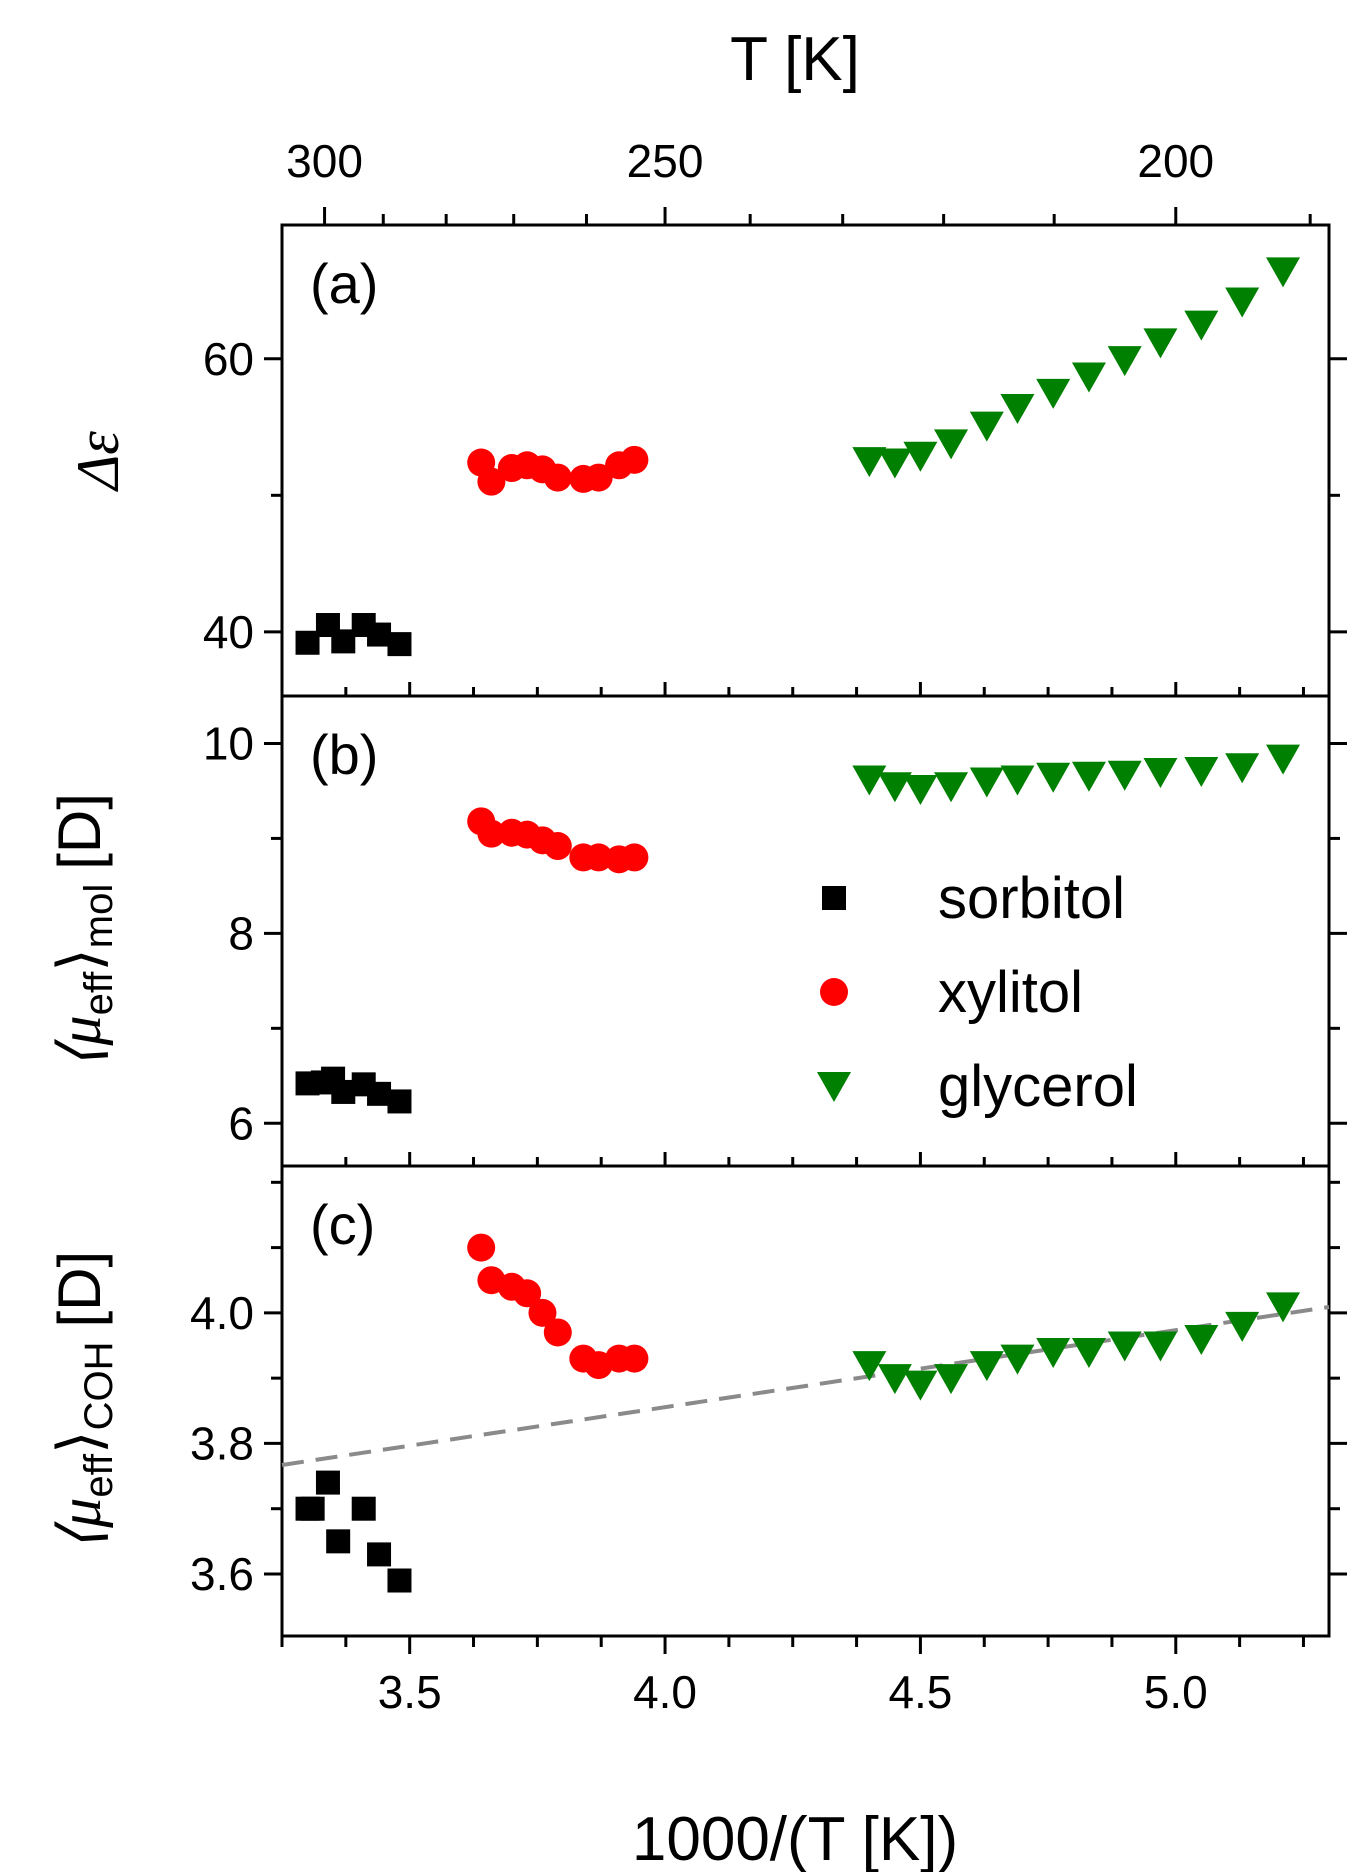 This screenshot has width=1356, height=1872. Describe the element at coordinates (665, 1692) in the screenshot. I see `x-tick-label: 4.0` at that location.